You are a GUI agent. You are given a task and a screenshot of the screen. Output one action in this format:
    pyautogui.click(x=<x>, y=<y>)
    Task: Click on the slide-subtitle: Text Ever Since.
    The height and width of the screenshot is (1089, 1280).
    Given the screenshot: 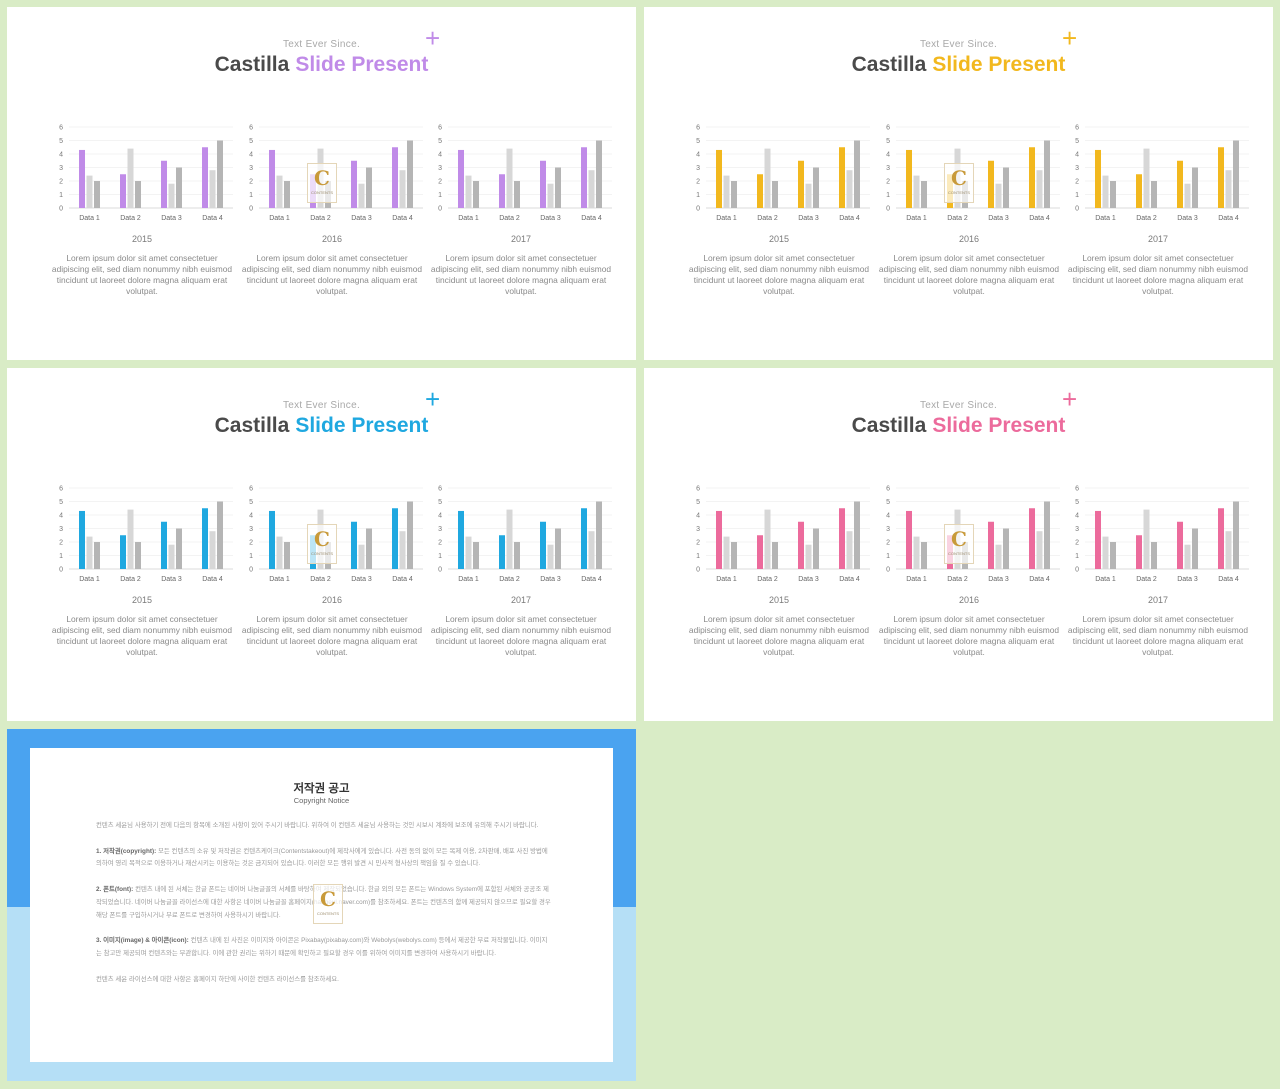 What is the action you would take?
    pyautogui.click(x=321, y=405)
    